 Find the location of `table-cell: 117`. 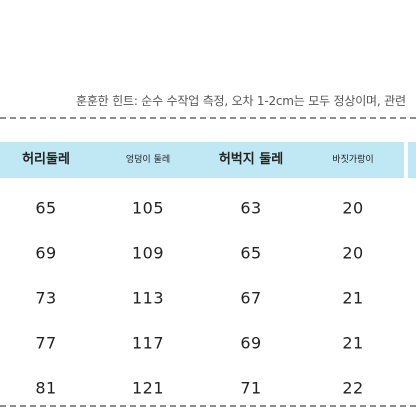

table-cell: 117 is located at coordinates (148, 343).